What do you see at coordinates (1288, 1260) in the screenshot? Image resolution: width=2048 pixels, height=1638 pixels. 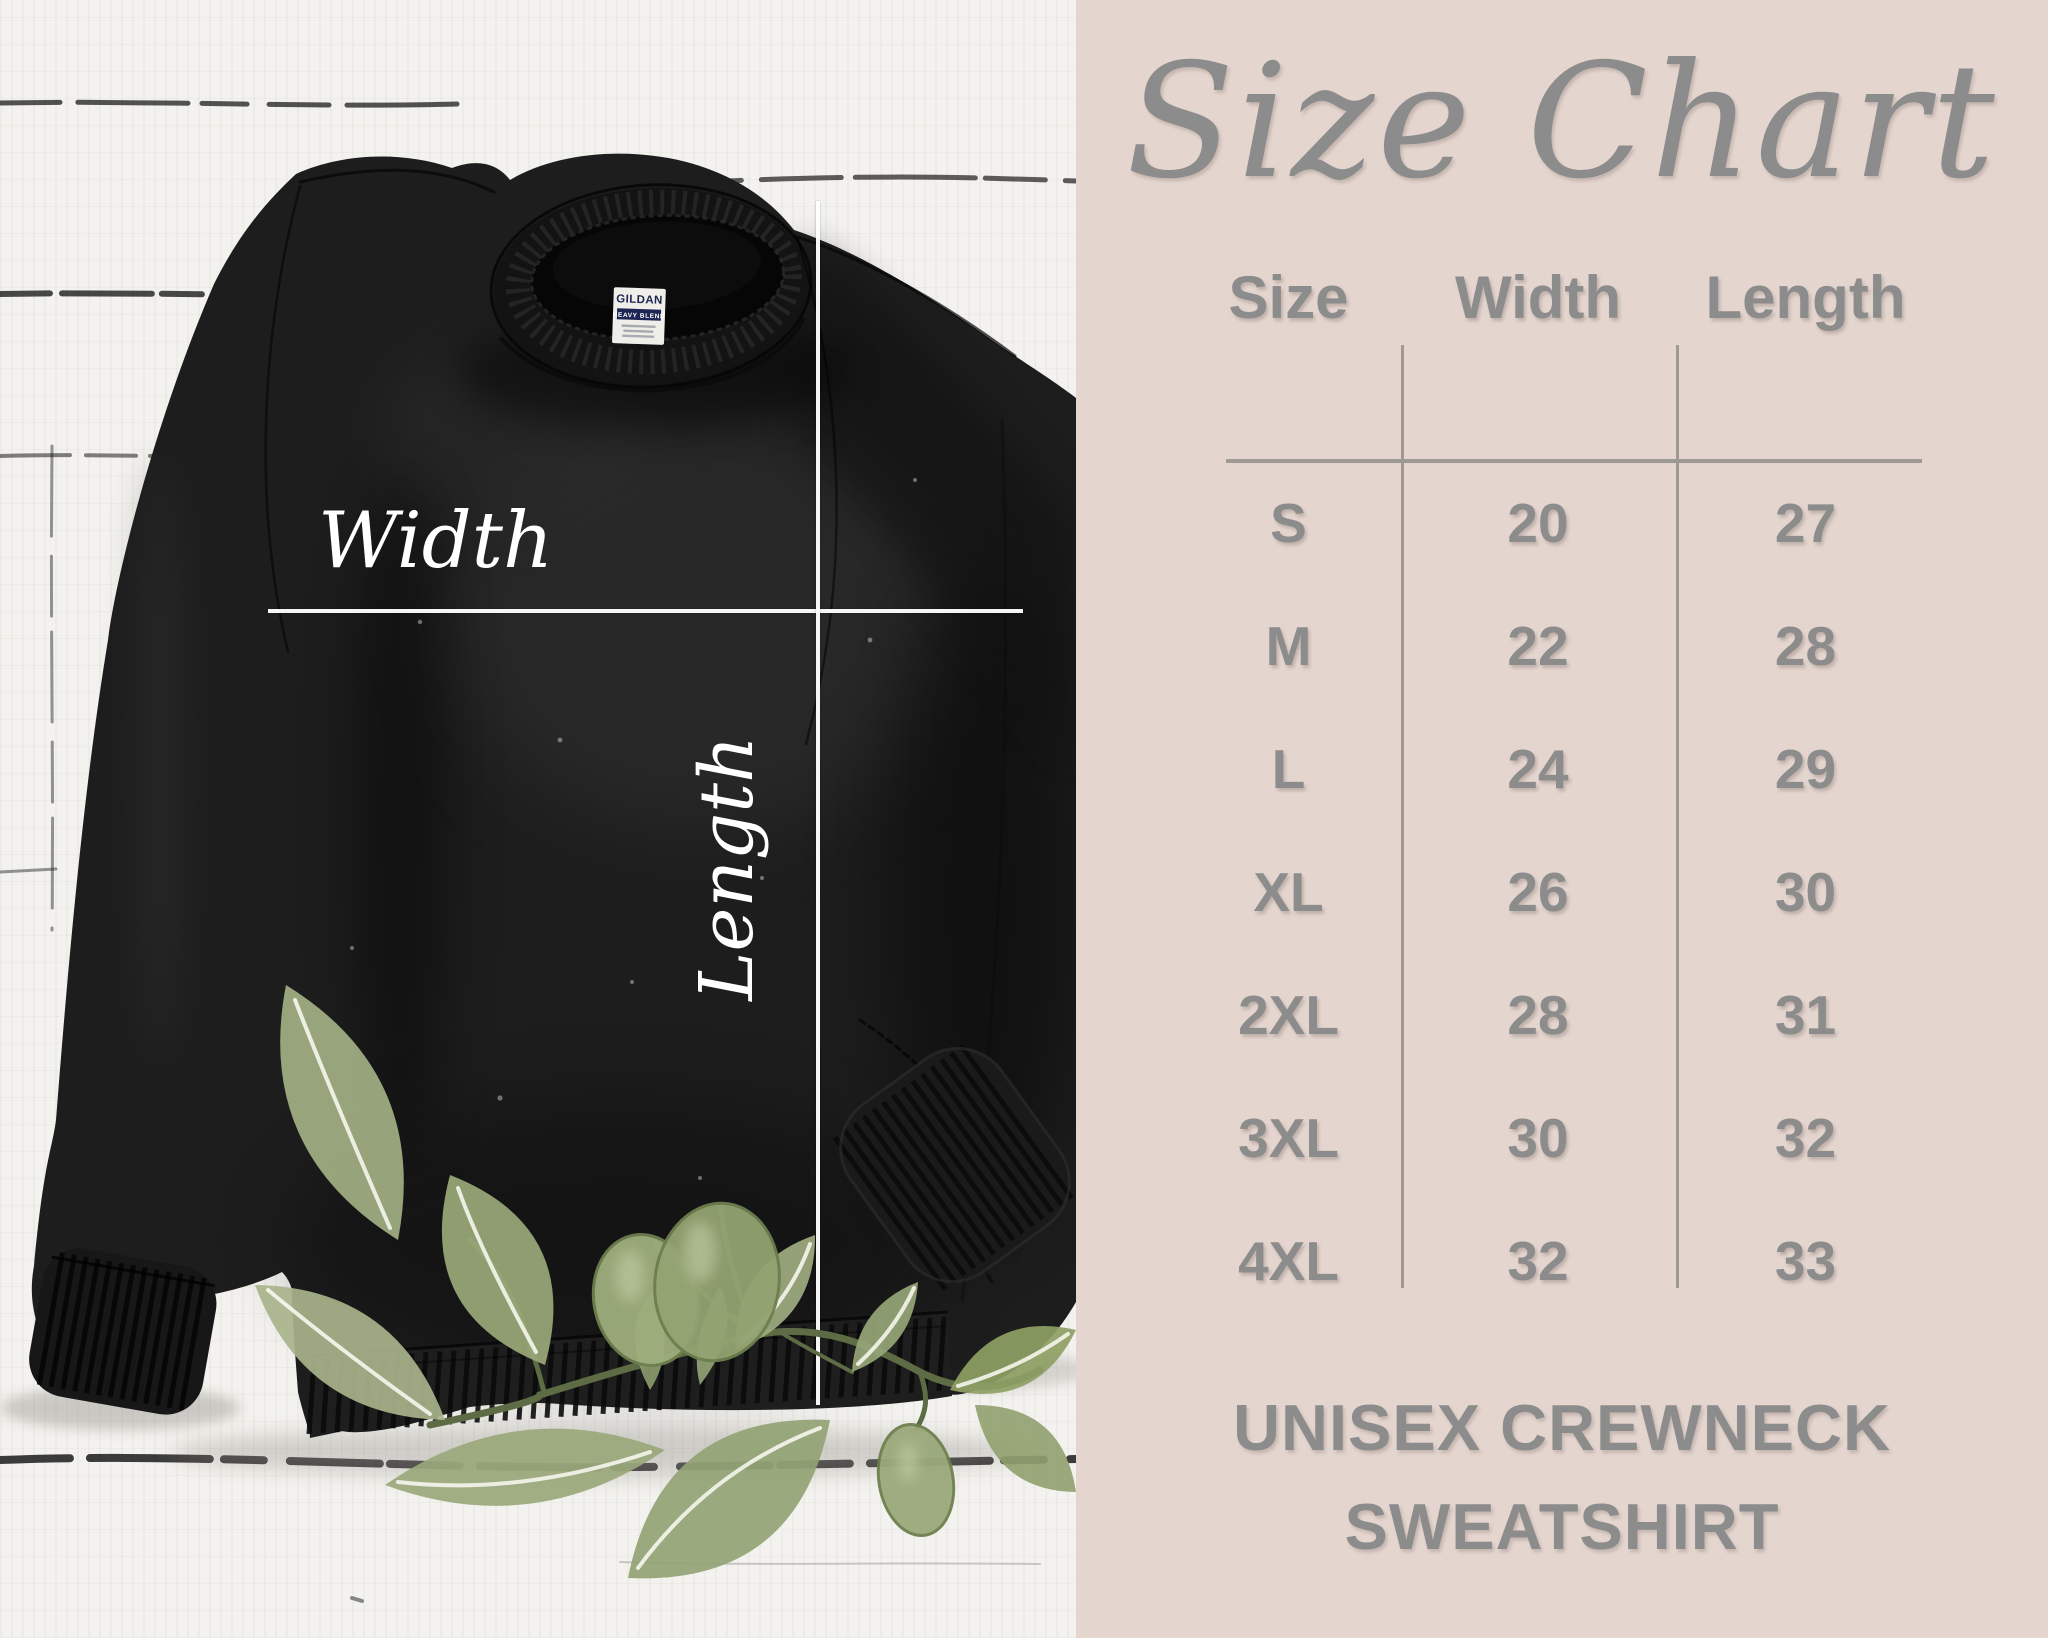 I see `size-cell: 4XL` at bounding box center [1288, 1260].